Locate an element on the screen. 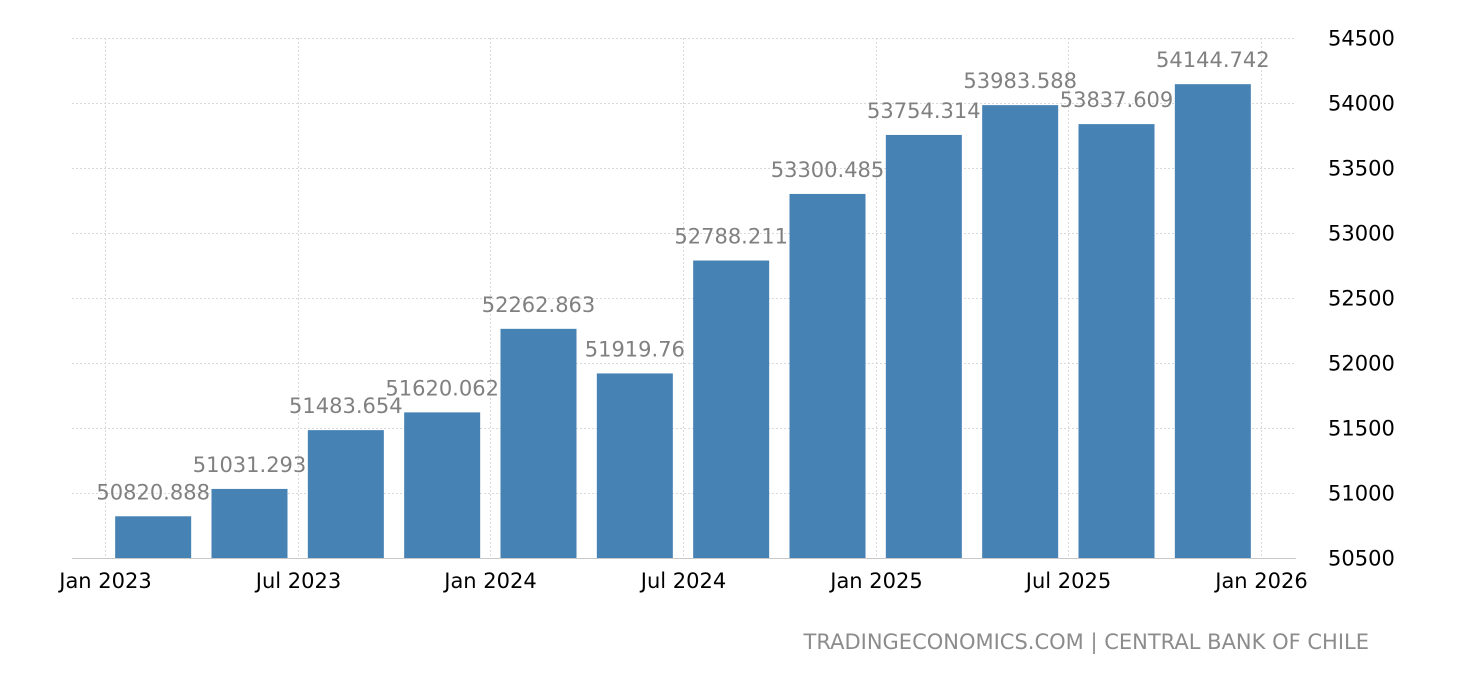  y-tick-label: 50500 is located at coordinates (1361, 559).